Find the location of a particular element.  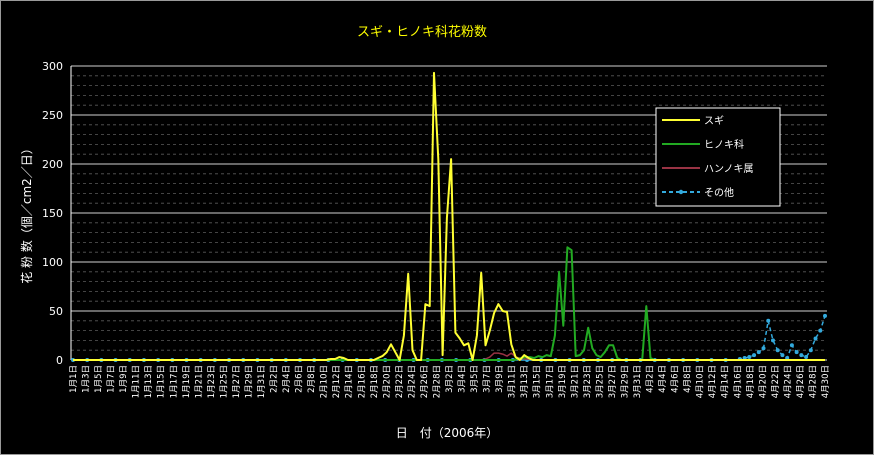

x-axis-label: 日 付（2006年） is located at coordinates (447, 433).